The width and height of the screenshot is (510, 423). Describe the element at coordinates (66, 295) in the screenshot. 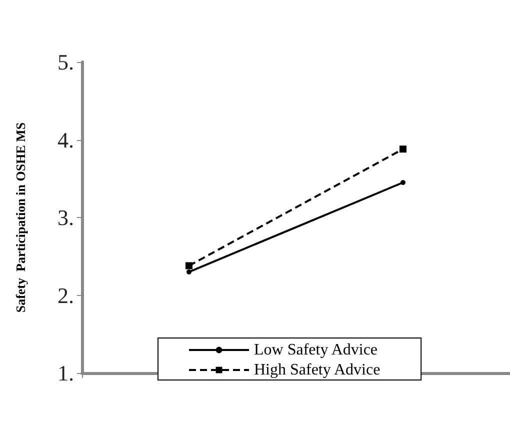

I see `y-tick-label: 2.` at that location.